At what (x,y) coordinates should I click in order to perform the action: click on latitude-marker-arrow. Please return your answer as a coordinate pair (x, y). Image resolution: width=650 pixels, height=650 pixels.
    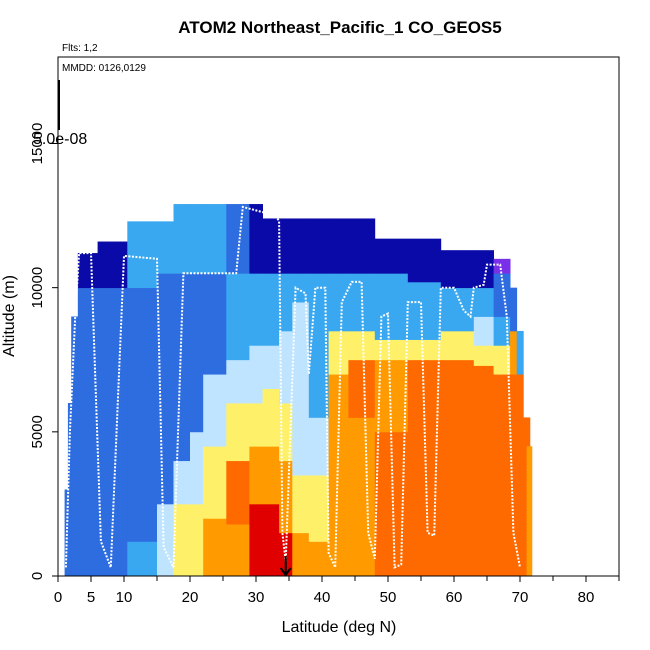
    Looking at the image, I should click on (285, 566).